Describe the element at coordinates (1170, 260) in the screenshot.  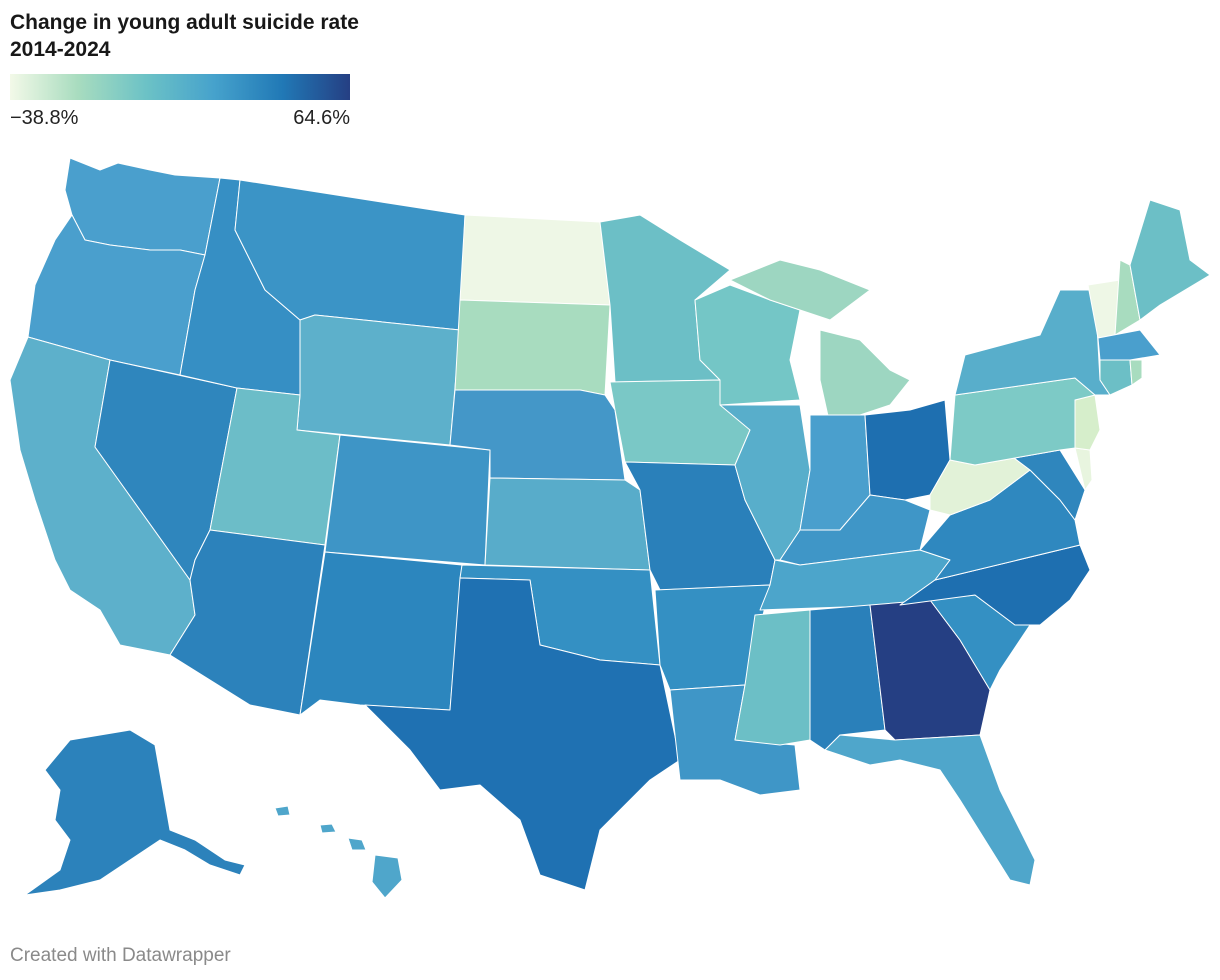
I see `state-maine` at that location.